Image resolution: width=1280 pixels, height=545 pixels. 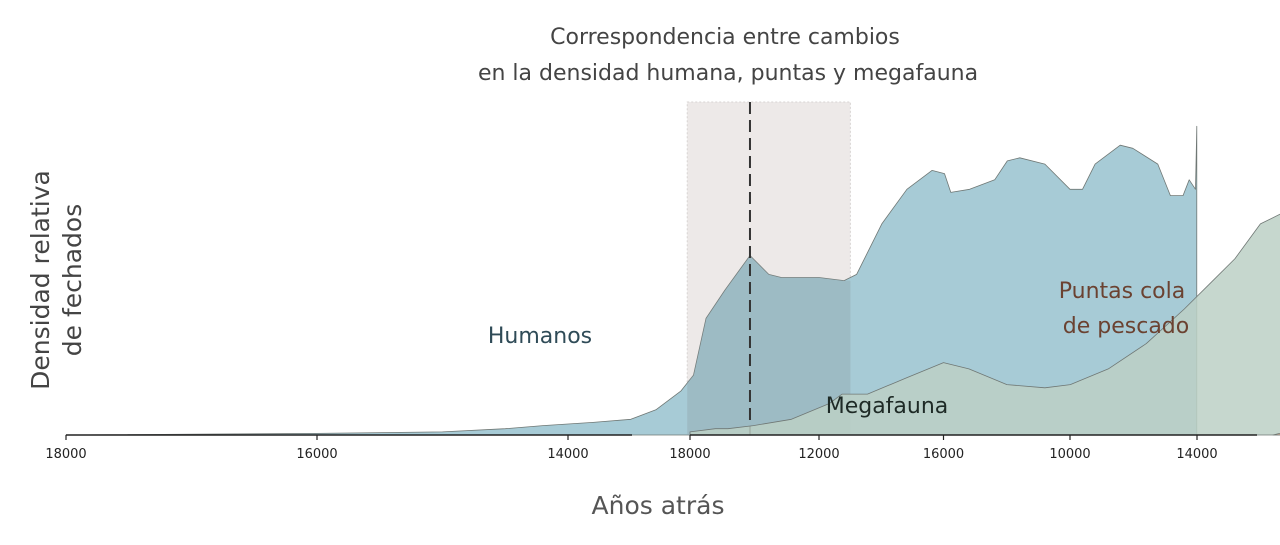 What do you see at coordinates (1126, 326) in the screenshot?
I see `series-label-puntas-line-2: de pescado` at bounding box center [1126, 326].